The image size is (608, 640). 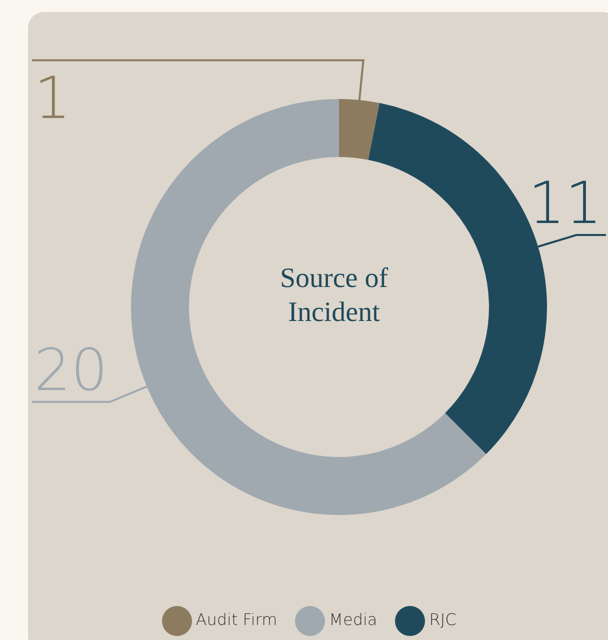 What do you see at coordinates (71, 370) in the screenshot?
I see `data-label: 20` at bounding box center [71, 370].